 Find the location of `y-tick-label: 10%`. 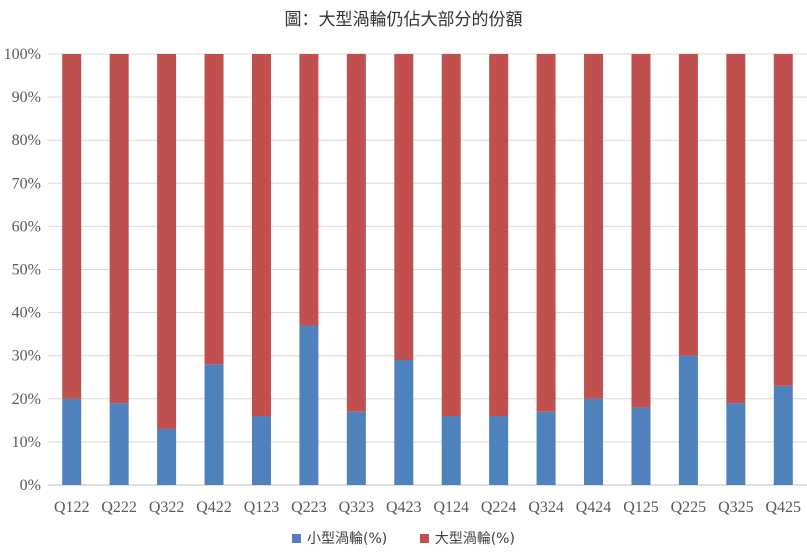

y-tick-label: 10% is located at coordinates (26, 442).